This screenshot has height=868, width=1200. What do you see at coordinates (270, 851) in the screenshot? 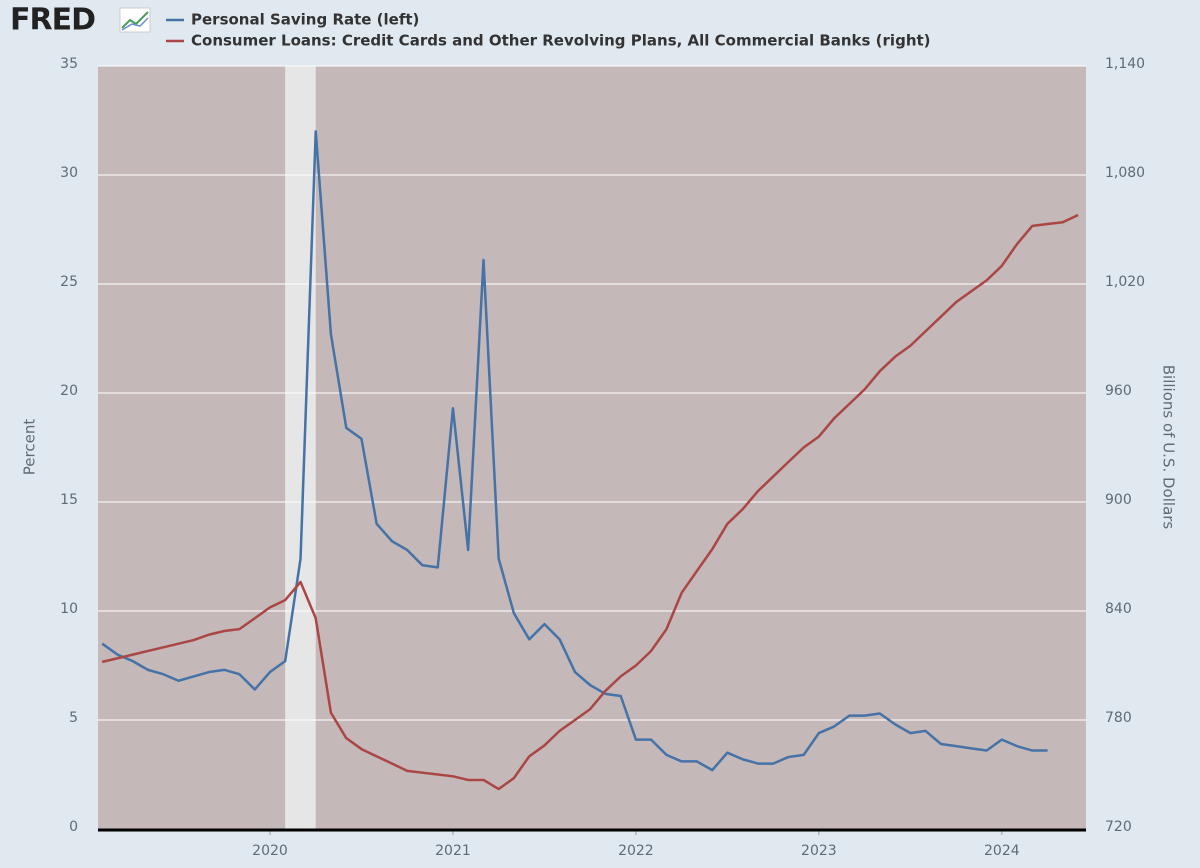
I see `x-tick-label: 2020` at bounding box center [270, 851].